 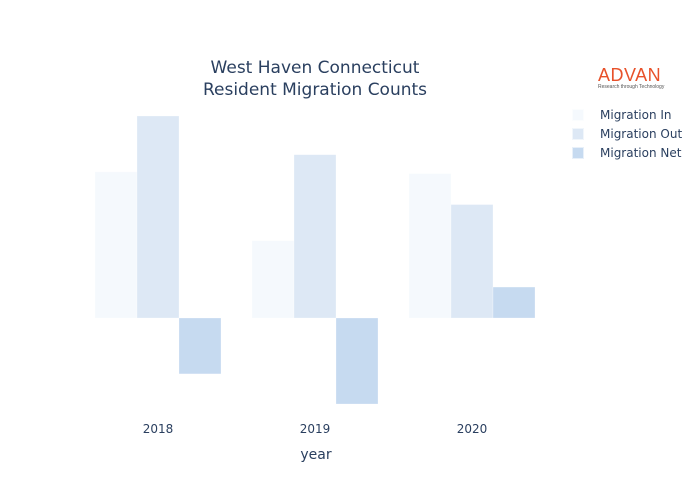 I want to click on bar-migration-in-2020, so click(x=430, y=246).